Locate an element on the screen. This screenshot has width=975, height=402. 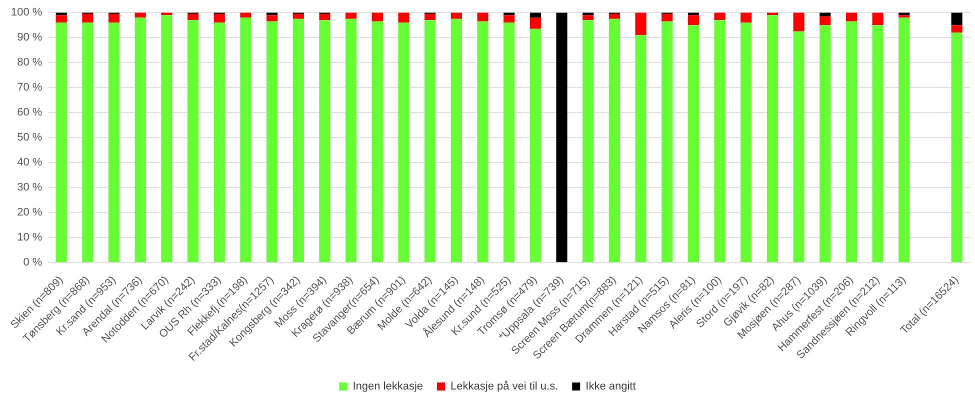
legend-label: Ikke angitt is located at coordinates (611, 386).